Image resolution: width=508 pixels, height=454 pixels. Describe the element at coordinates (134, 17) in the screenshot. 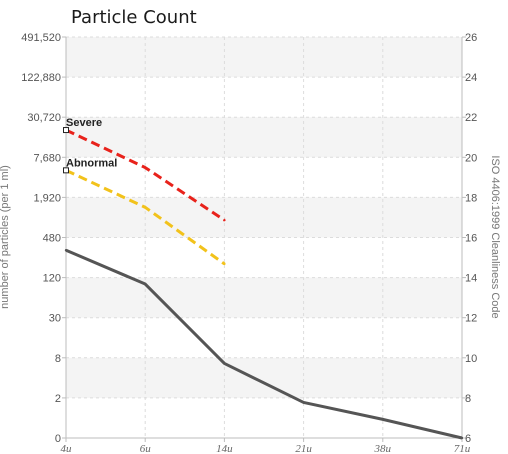

I see `chart-title: Particle Count` at that location.